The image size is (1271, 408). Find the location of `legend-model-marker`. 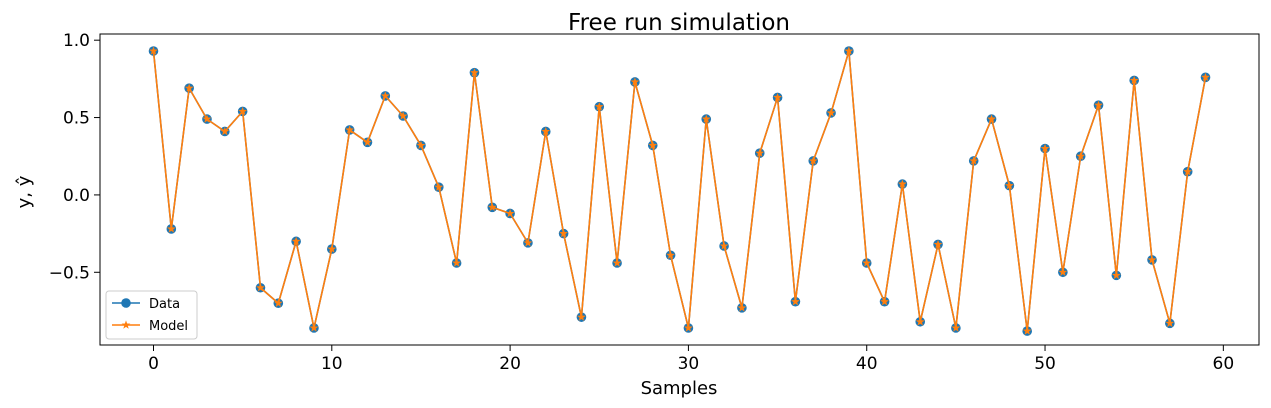

legend-model-marker is located at coordinates (126, 324).